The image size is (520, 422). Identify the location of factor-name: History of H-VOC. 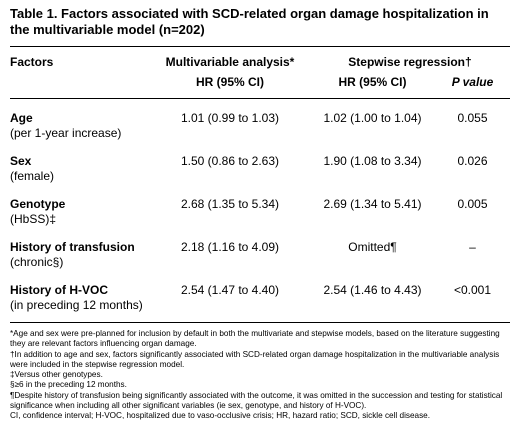
(59, 290).